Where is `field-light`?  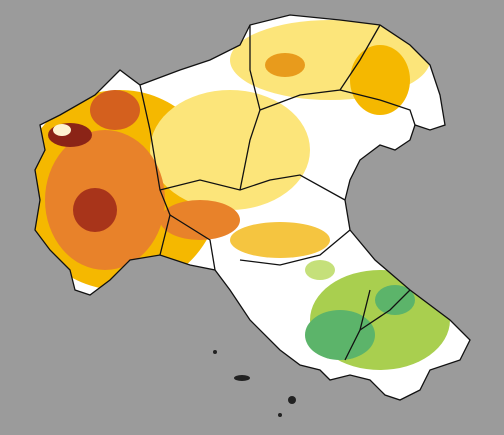 field-light is located at coordinates (230, 150).